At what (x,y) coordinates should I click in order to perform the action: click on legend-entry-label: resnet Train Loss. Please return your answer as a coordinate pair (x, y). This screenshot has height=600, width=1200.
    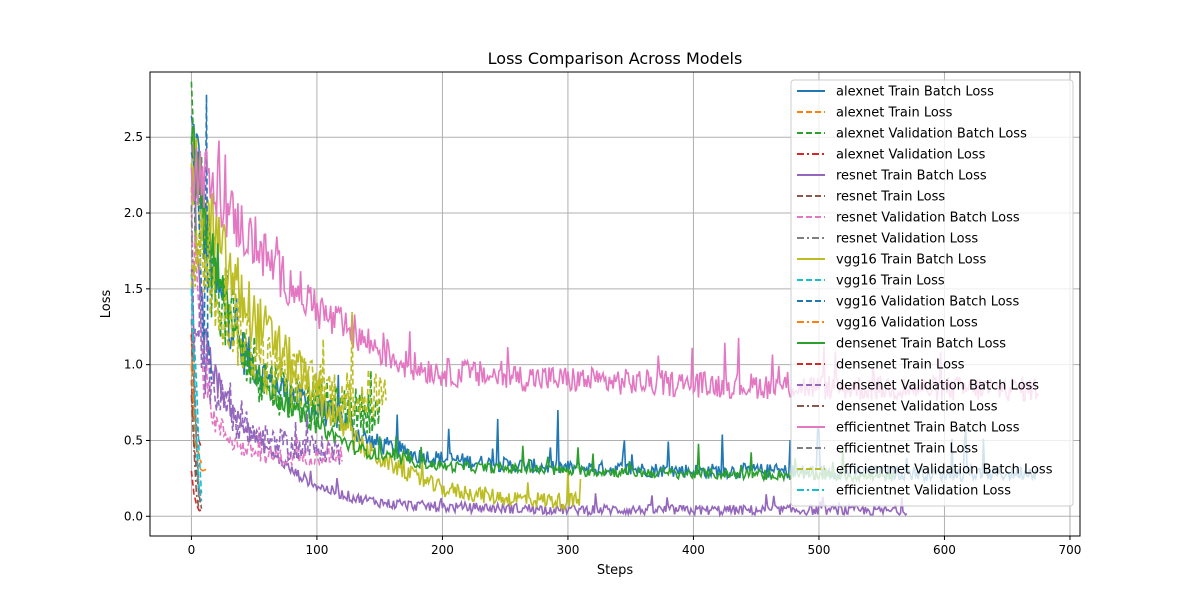
    Looking at the image, I should click on (890, 197).